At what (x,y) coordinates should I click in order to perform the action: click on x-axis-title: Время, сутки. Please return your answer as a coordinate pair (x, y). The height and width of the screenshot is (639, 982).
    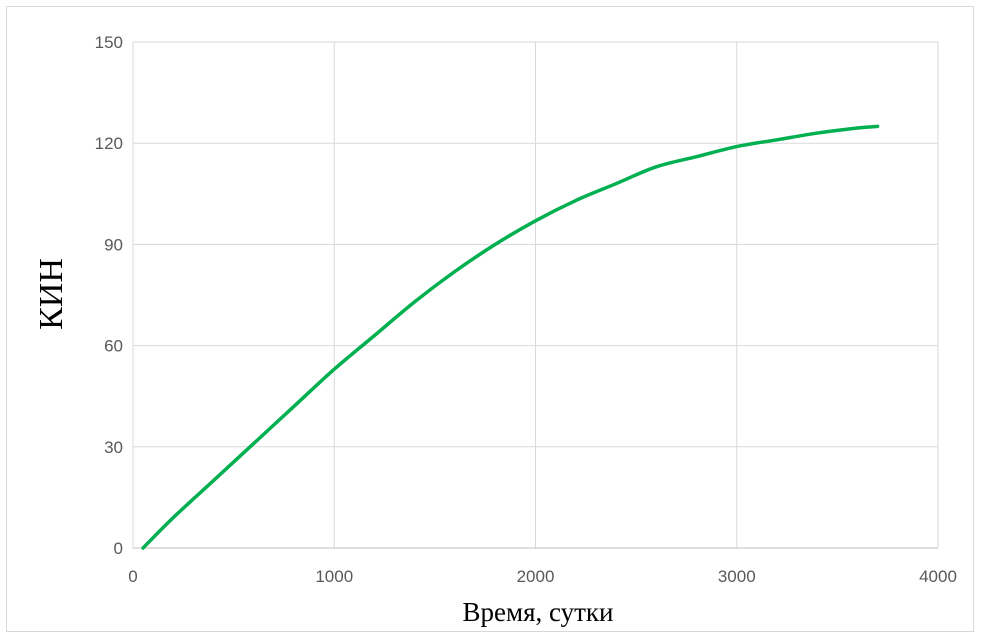
    Looking at the image, I should click on (538, 612).